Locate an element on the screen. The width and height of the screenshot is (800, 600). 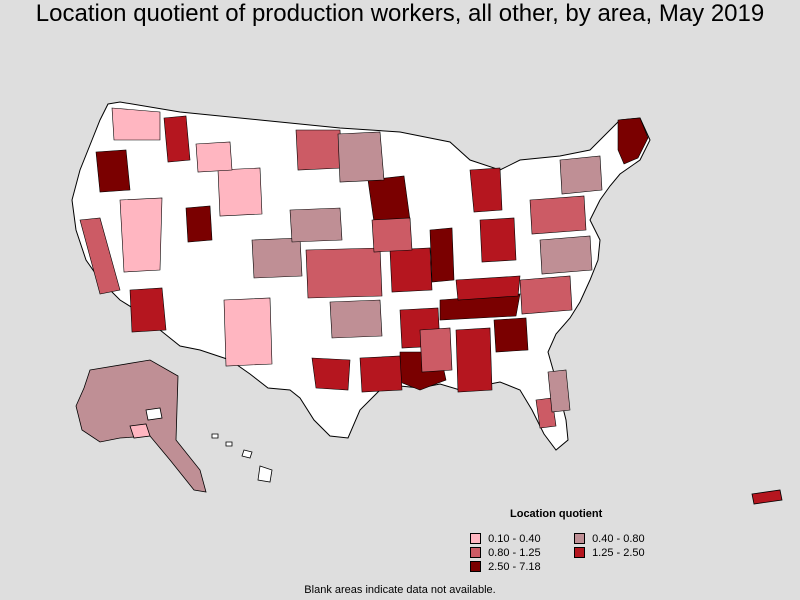
regions-low is located at coordinates (192, 237).